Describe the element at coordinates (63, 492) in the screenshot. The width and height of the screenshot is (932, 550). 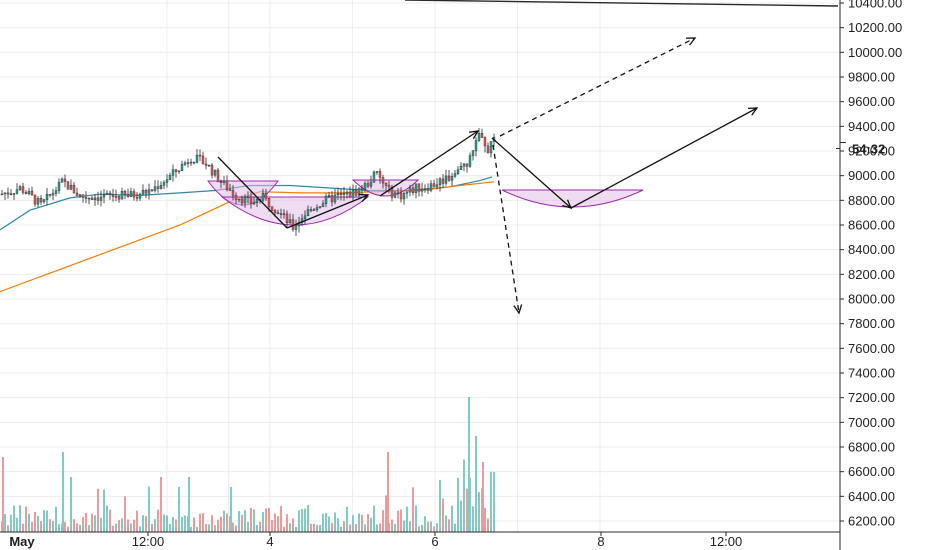
I see `volume-bar-spike` at that location.